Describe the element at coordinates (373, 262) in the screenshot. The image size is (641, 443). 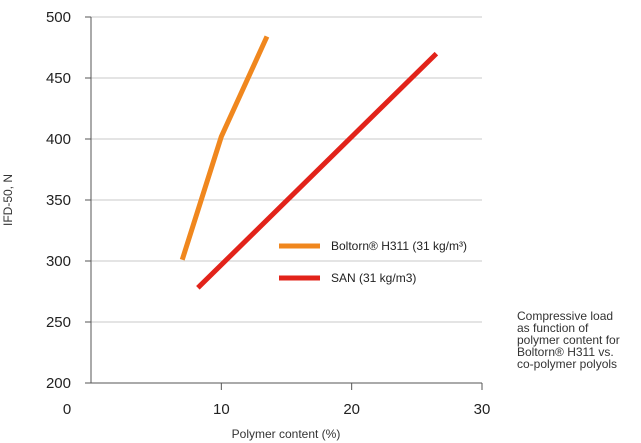
I see `legend: Boltorn® H311 (31 kg/m³) SAN (31 kg/m3)` at that location.